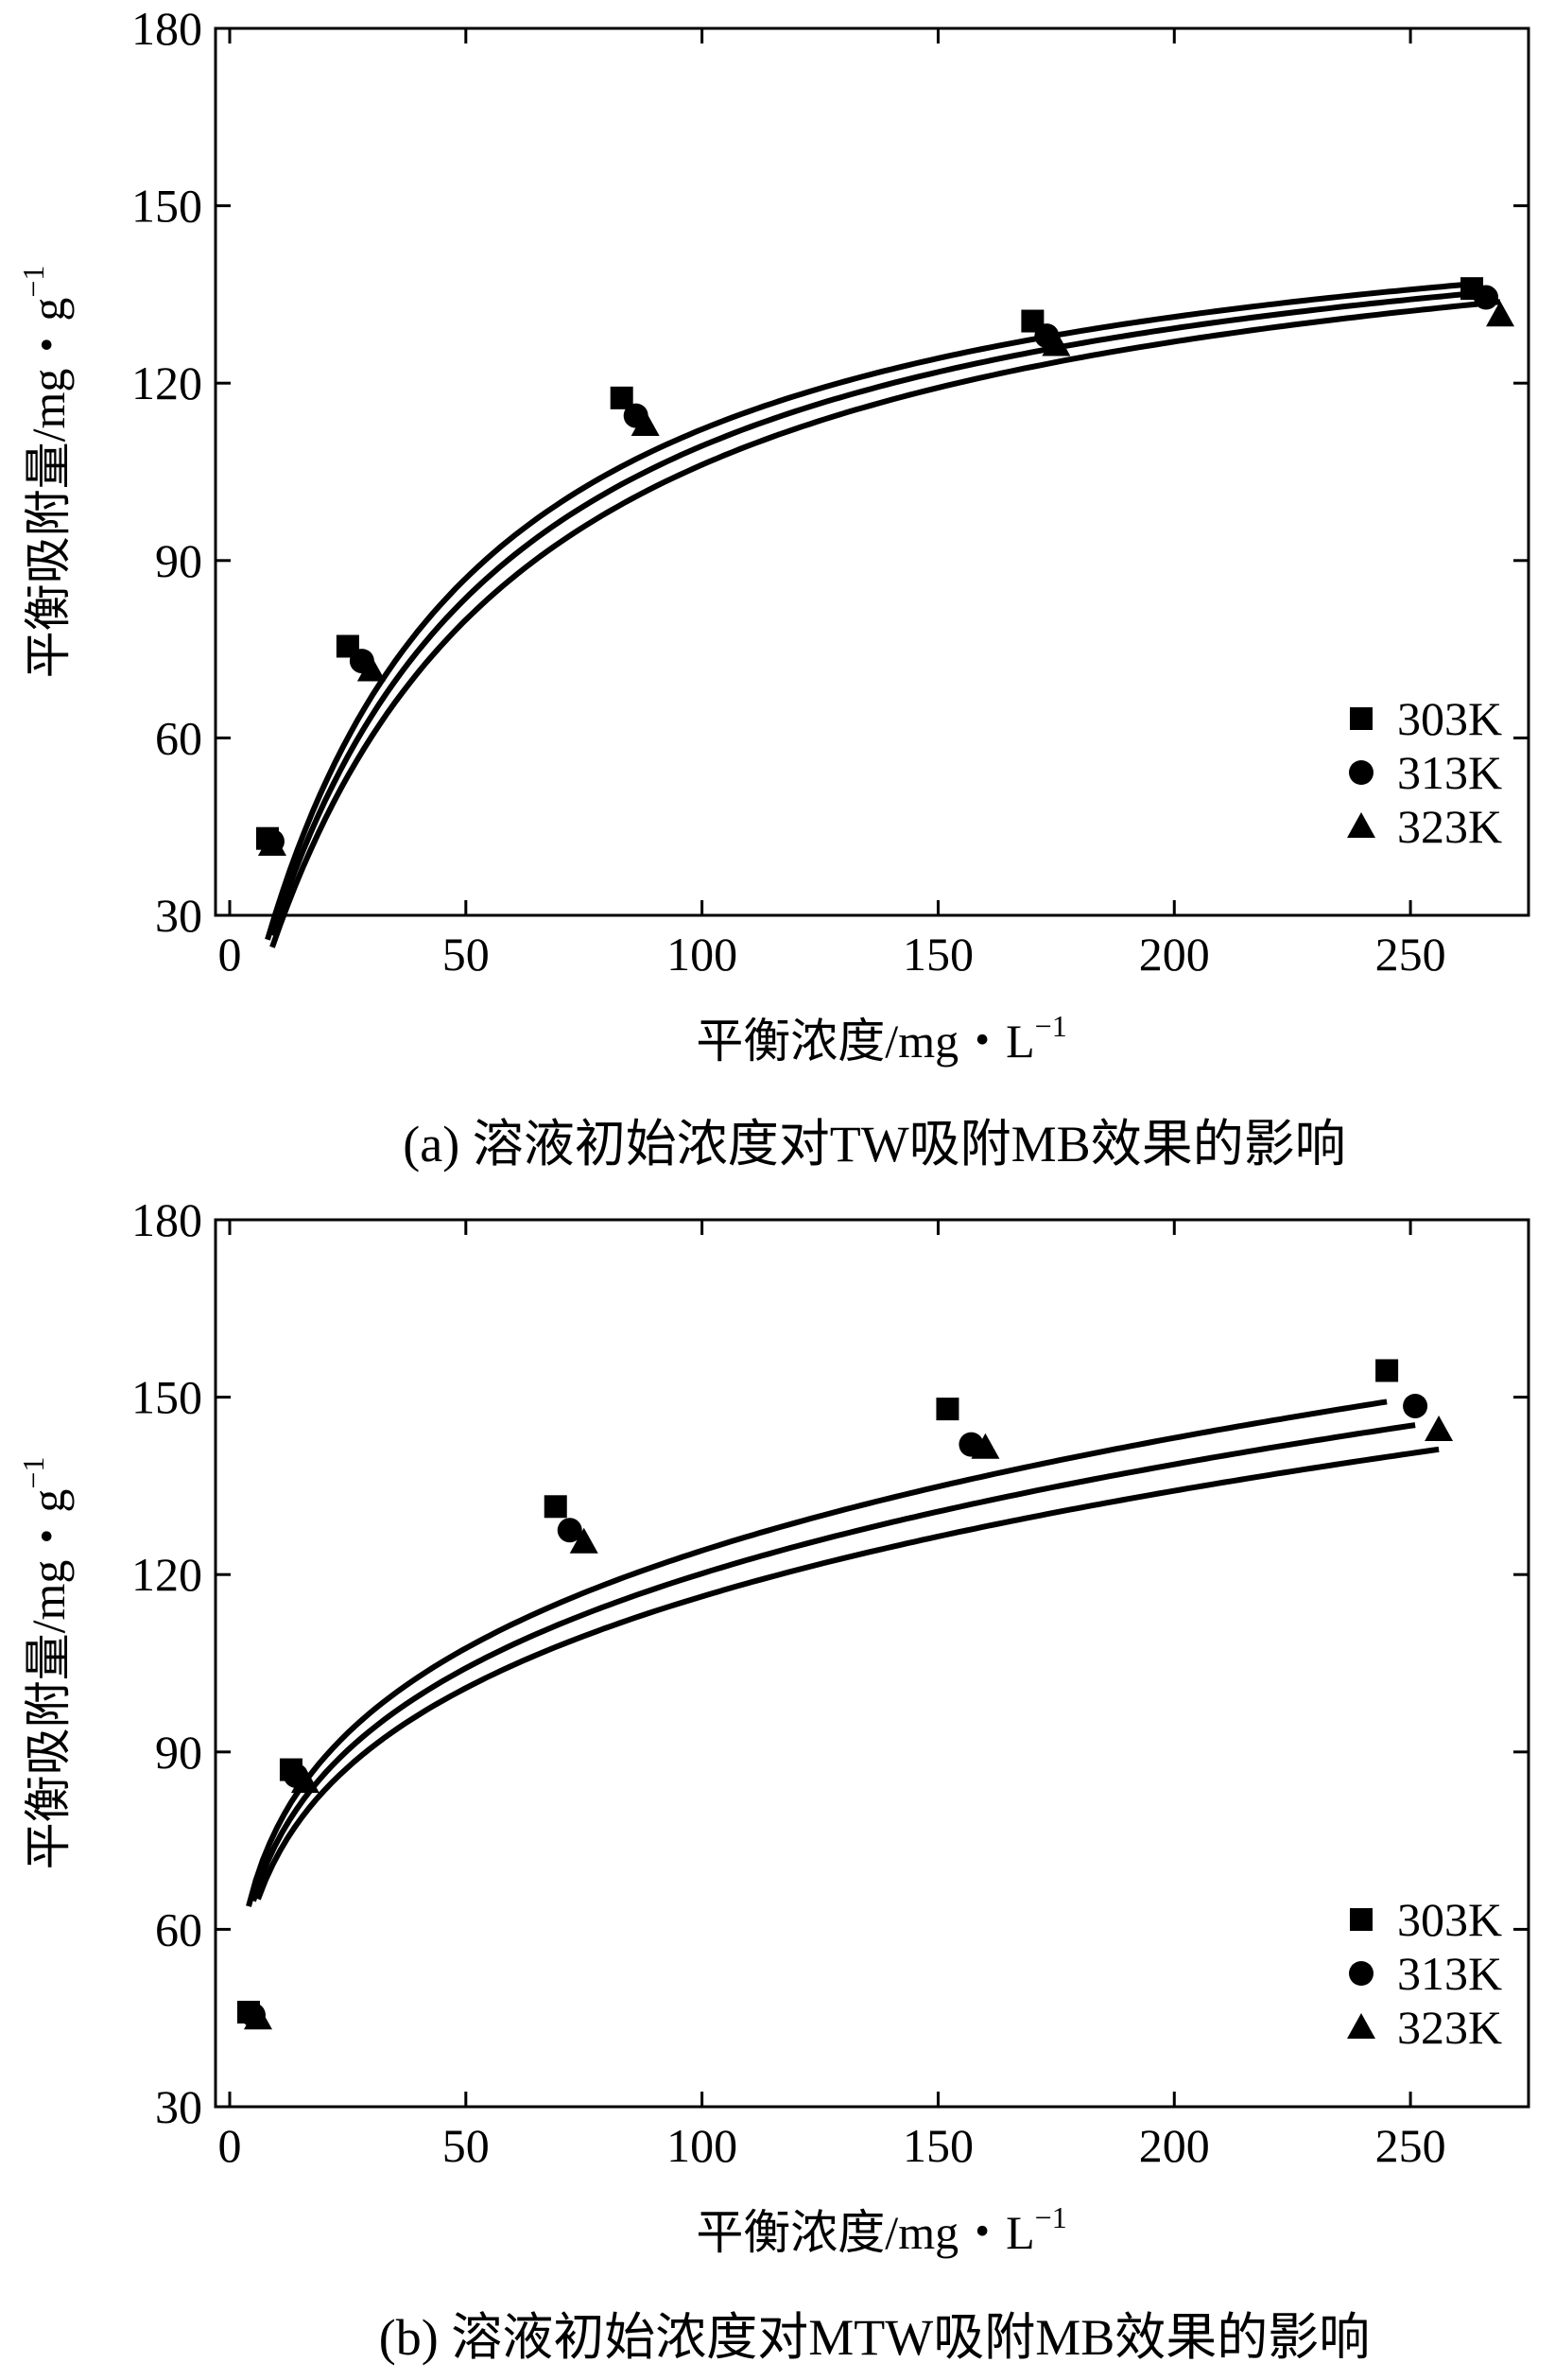 This screenshot has height=2380, width=1555. I want to click on chart-caption: (b) 溶液初始浓度对MTW吸附MB效果的影响, so click(875, 2337).